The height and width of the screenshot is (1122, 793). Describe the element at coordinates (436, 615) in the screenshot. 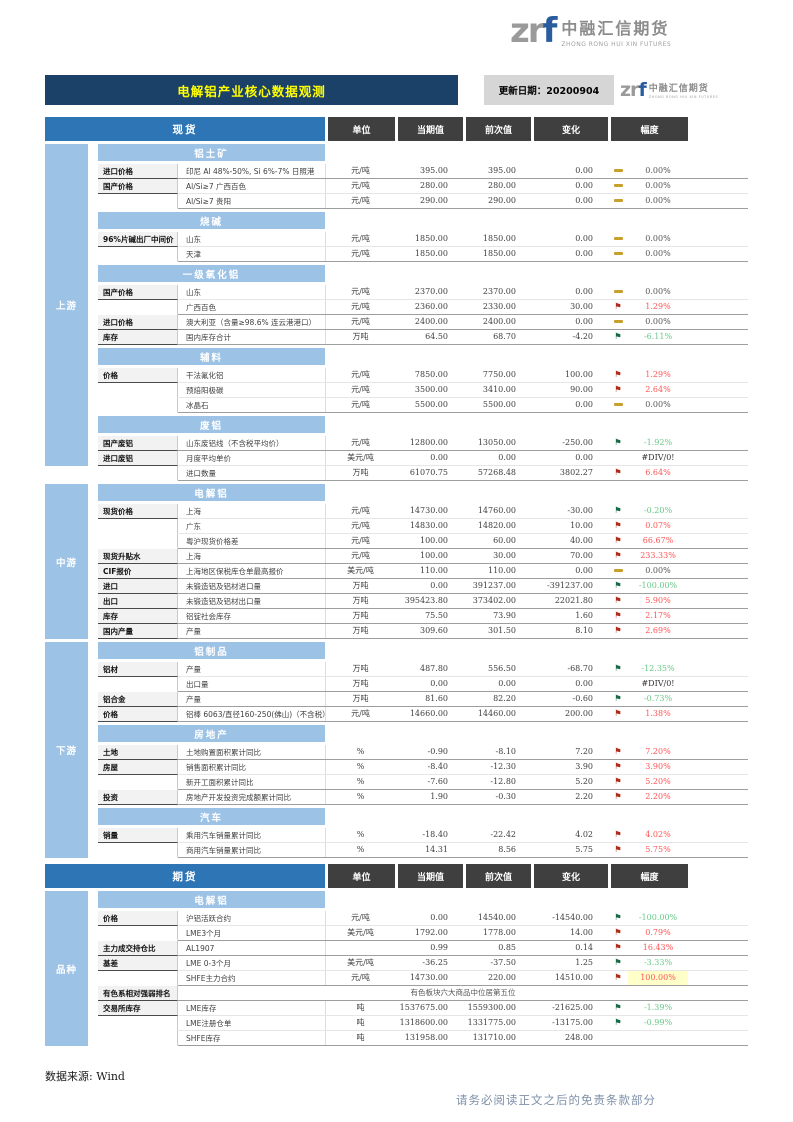

I see `current-value-cell: 75.50` at that location.